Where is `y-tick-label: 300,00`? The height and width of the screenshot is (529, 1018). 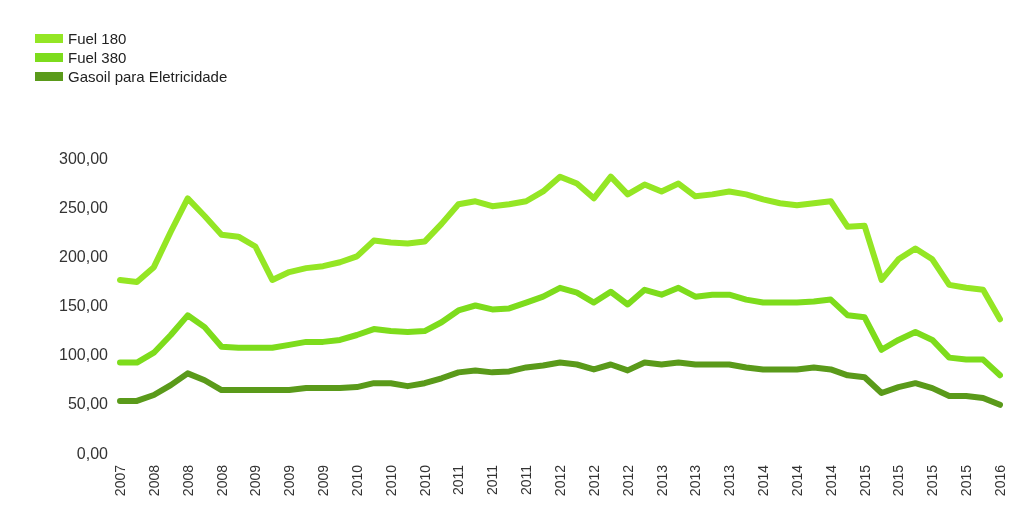
y-tick-label: 300,00 is located at coordinates (84, 158).